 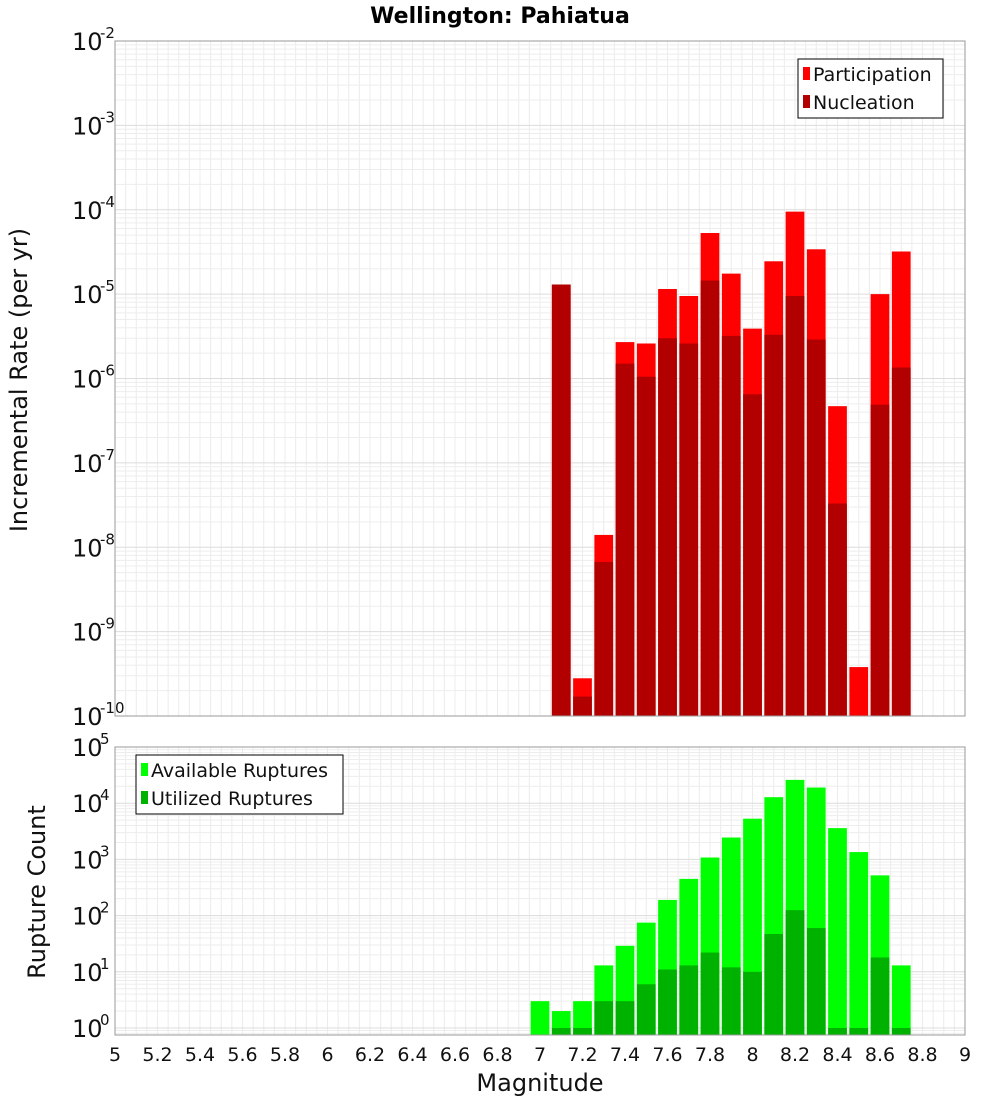 I want to click on y-tick-label-exponent: 2, so click(x=105, y=908).